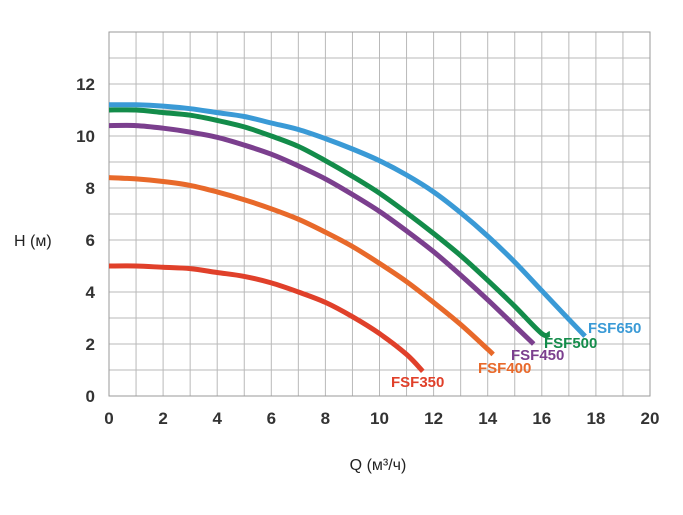 This screenshot has width=683, height=515. What do you see at coordinates (650, 418) in the screenshot?
I see `x-tick-label: 20` at bounding box center [650, 418].